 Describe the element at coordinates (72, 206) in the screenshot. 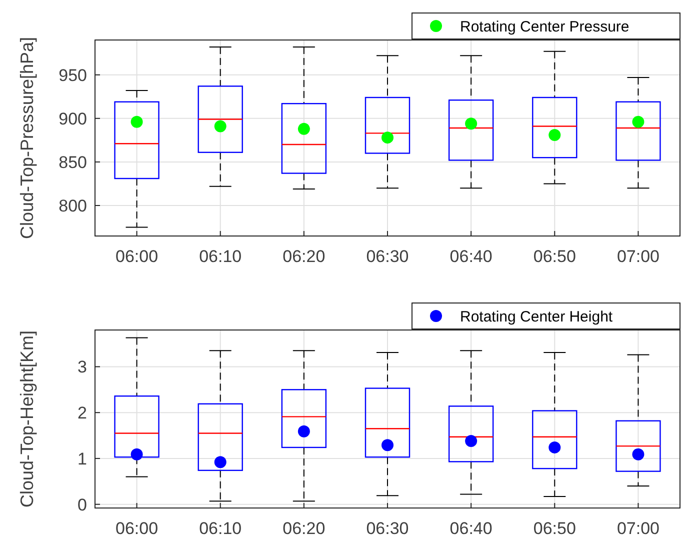

I see `y-tick-label: 800` at that location.